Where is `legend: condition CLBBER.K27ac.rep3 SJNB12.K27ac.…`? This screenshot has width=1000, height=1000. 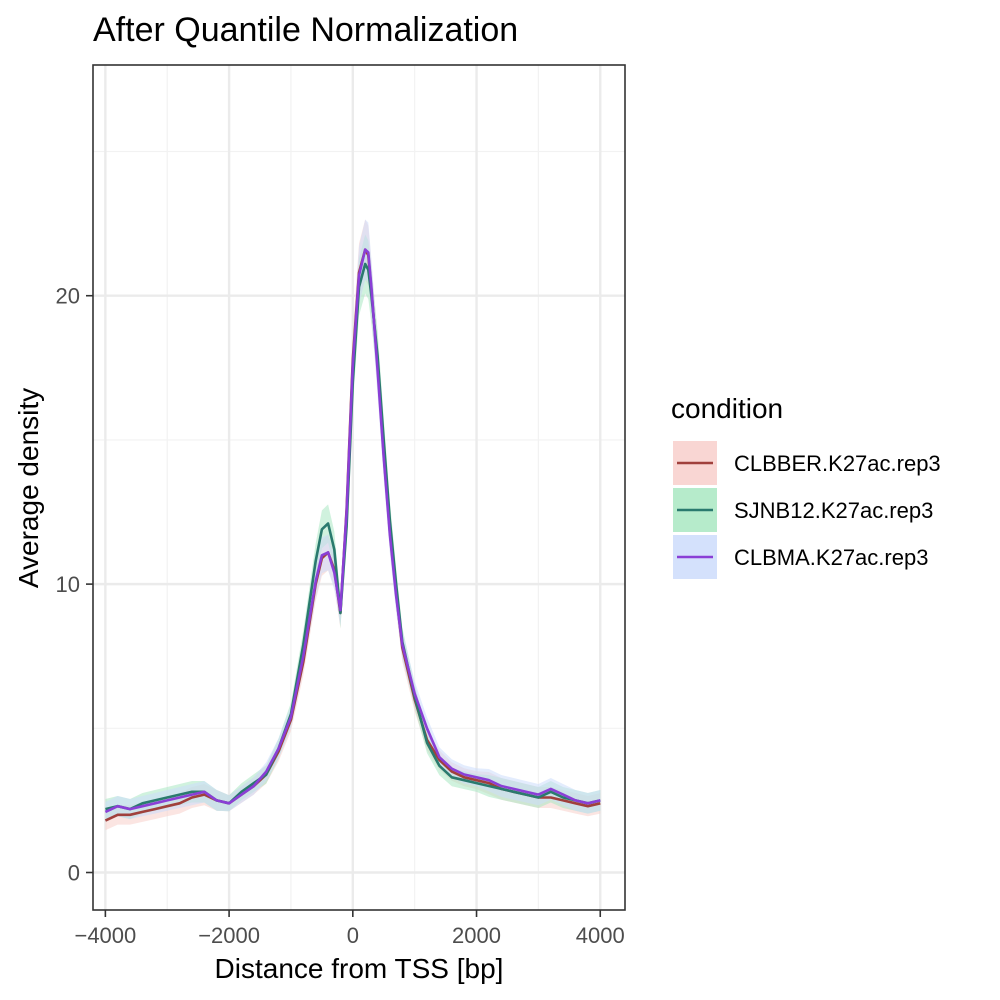
legend: condition CLBBER.K27ac.rep3 SJNB12.K27ac.… is located at coordinates (806, 486).